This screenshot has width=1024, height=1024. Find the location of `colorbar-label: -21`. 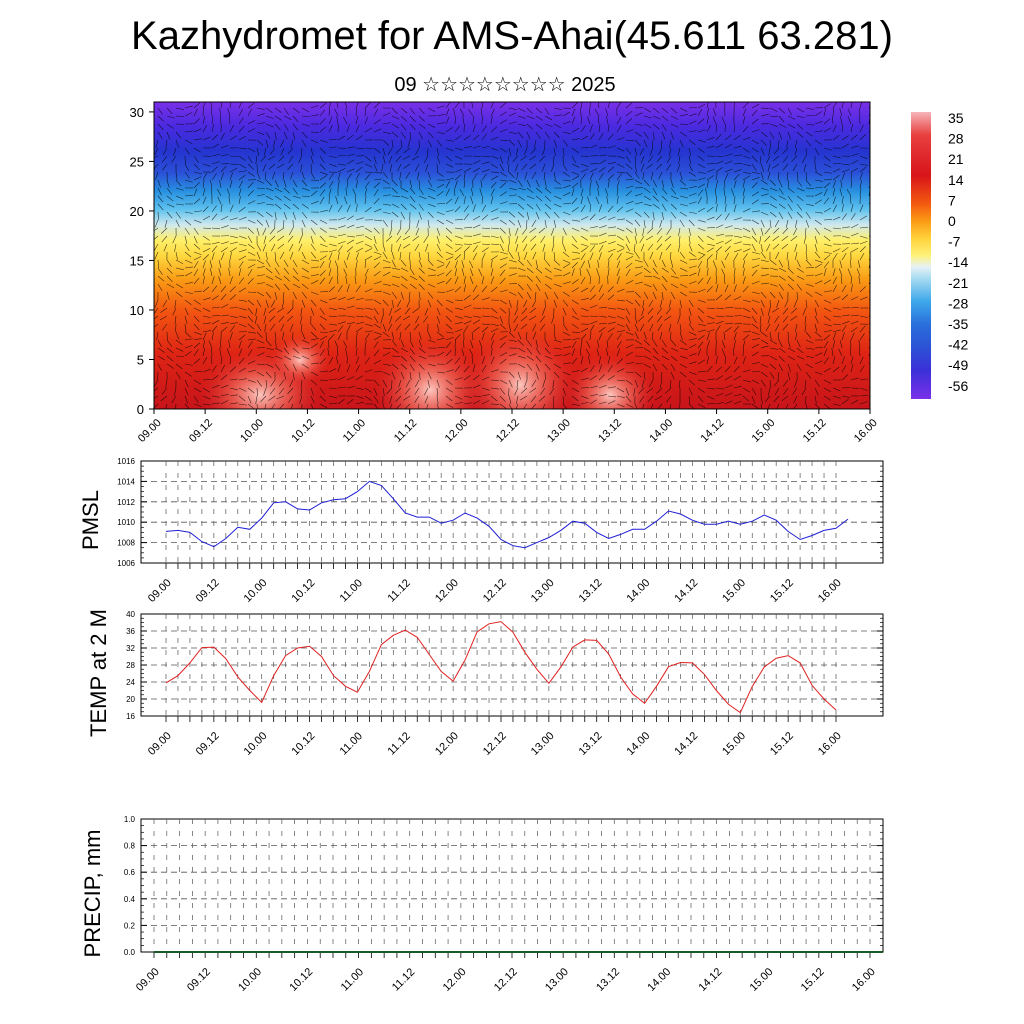

colorbar-label: -21 is located at coordinates (958, 283).